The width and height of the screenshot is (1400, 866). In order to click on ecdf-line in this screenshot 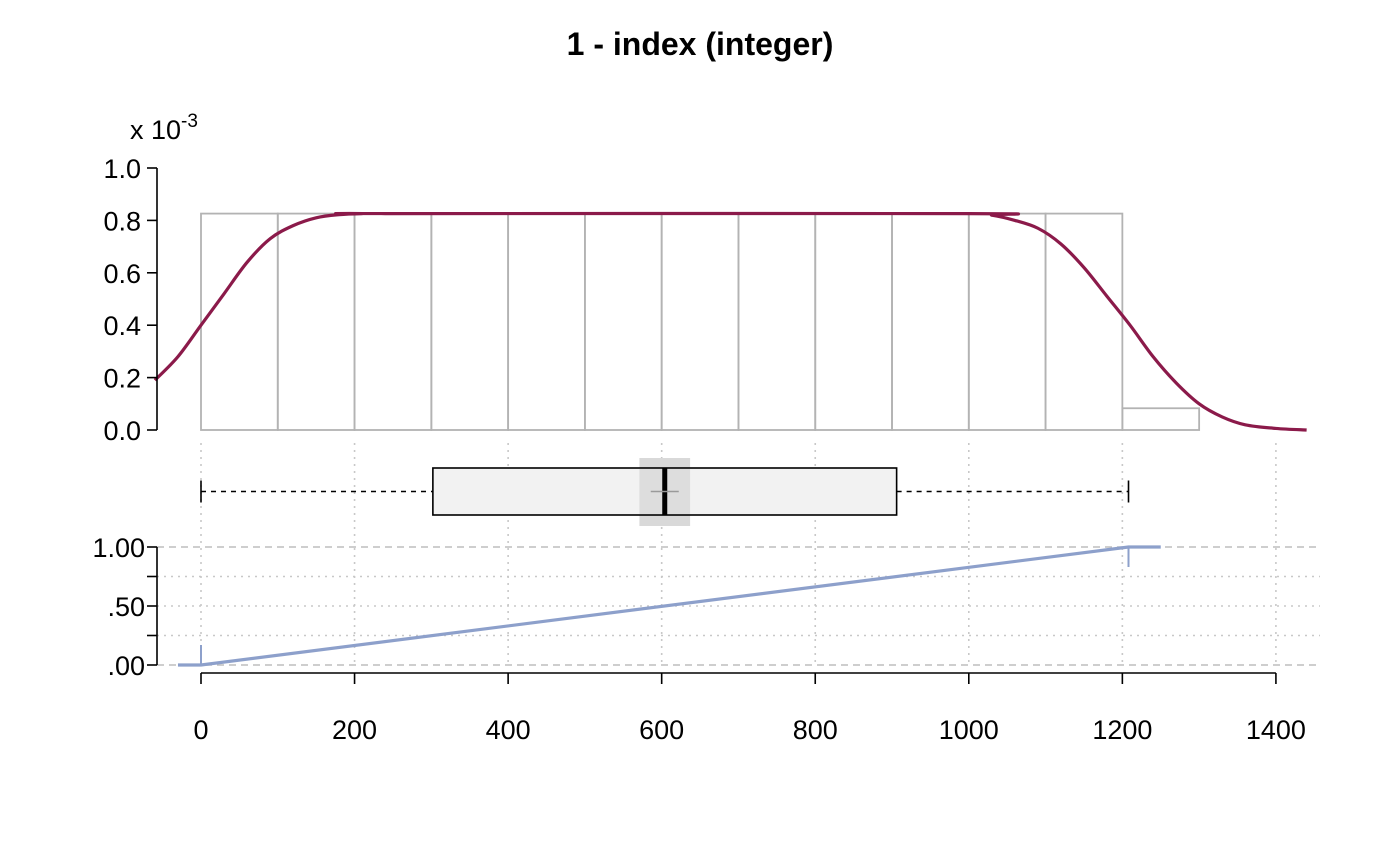, I will do `click(669, 606)`.